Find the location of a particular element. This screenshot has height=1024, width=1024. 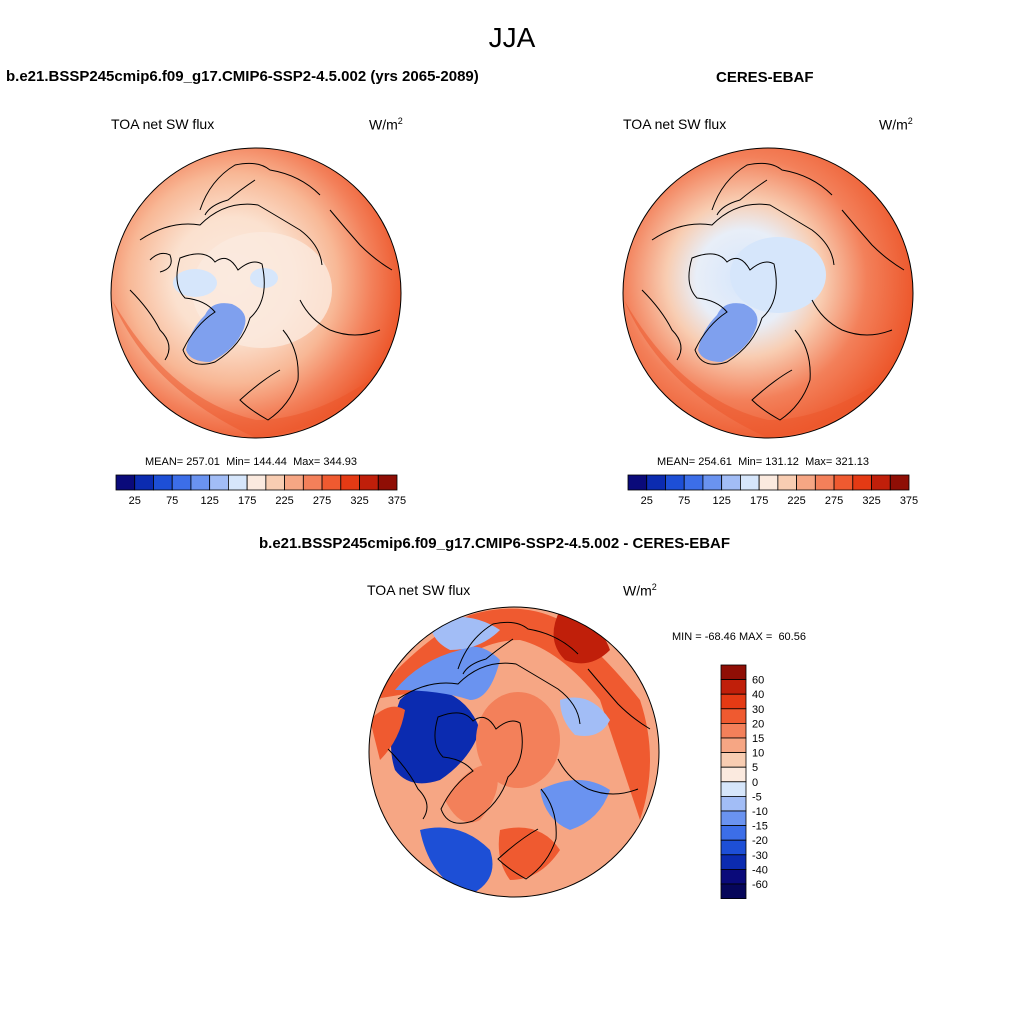

panel3-units-label: W/m2 is located at coordinates (640, 590).